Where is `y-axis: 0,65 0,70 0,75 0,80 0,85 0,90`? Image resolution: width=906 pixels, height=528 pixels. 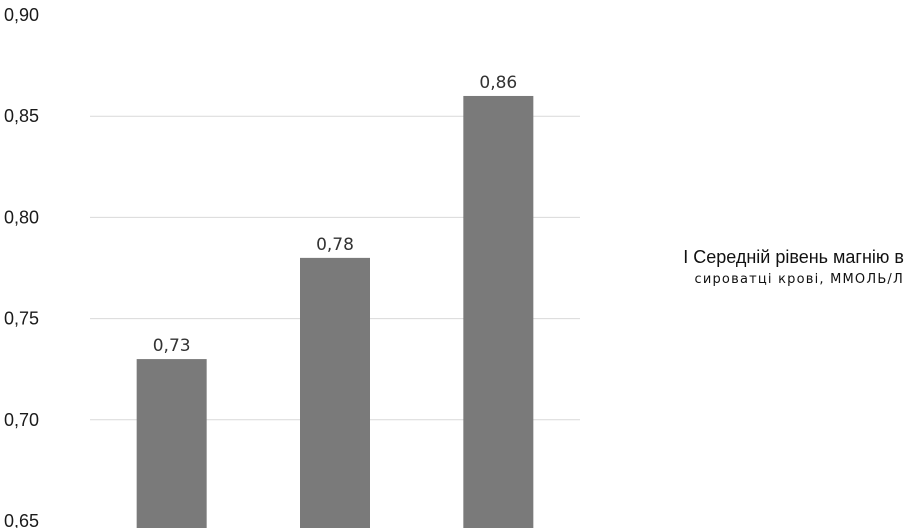 y-axis: 0,65 0,70 0,75 0,80 0,85 0,90 is located at coordinates (21, 266).